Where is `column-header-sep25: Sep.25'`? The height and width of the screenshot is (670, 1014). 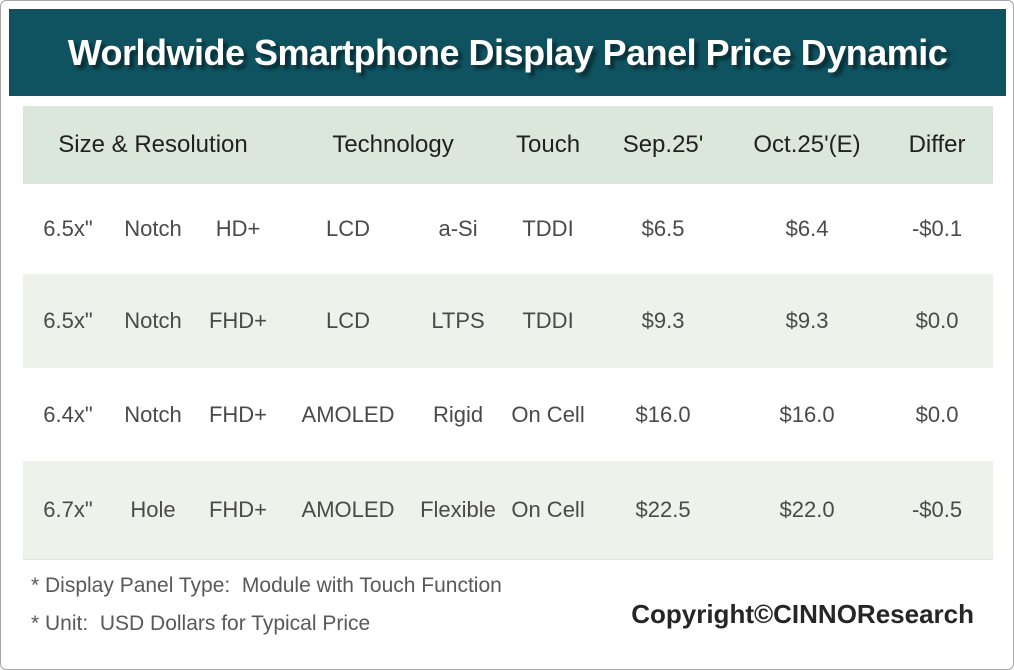 column-header-sep25: Sep.25' is located at coordinates (663, 145).